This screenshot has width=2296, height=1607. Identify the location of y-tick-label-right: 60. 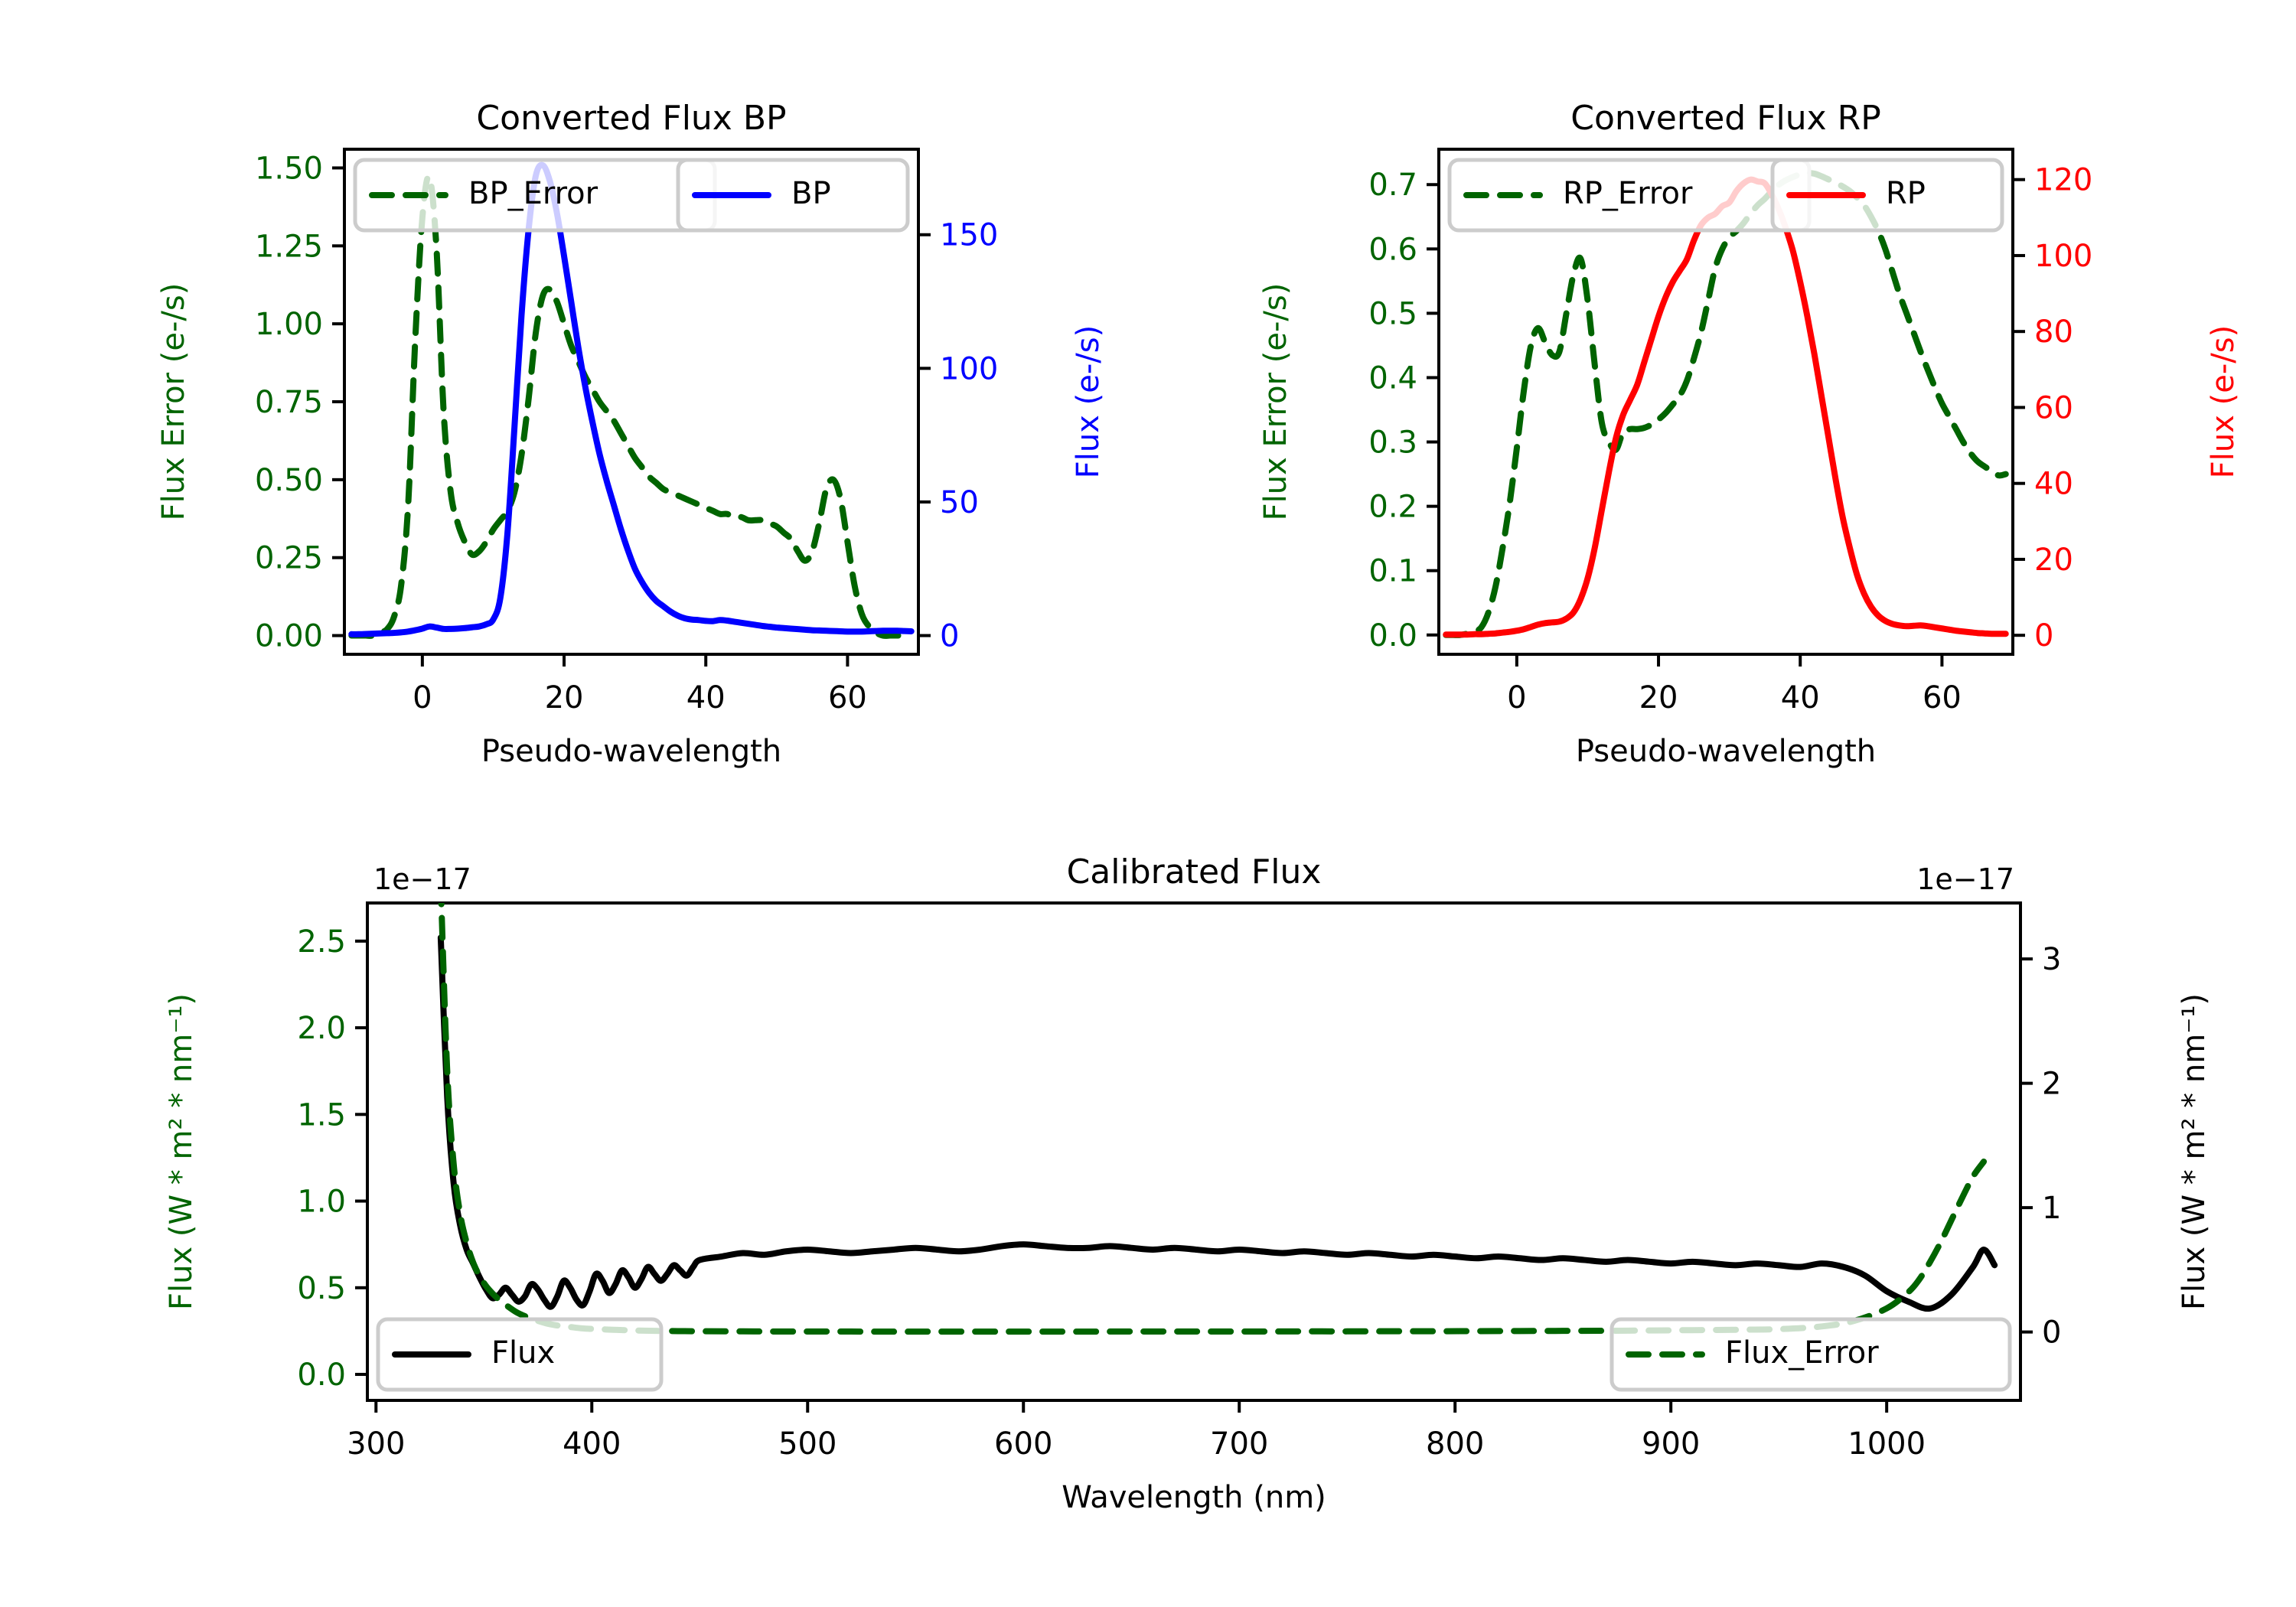
(2053, 407).